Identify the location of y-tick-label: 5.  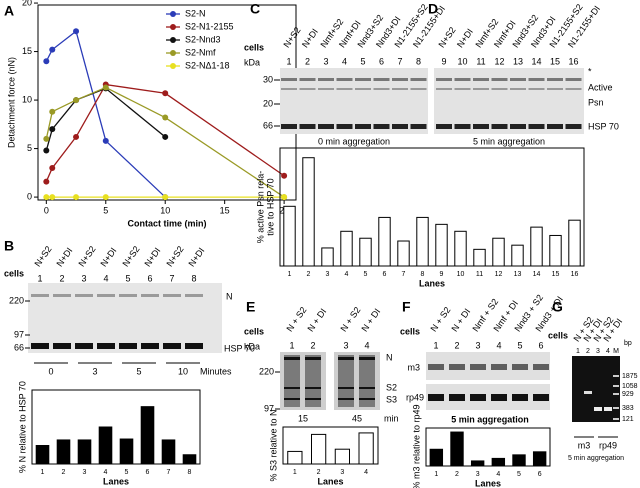
(29, 148).